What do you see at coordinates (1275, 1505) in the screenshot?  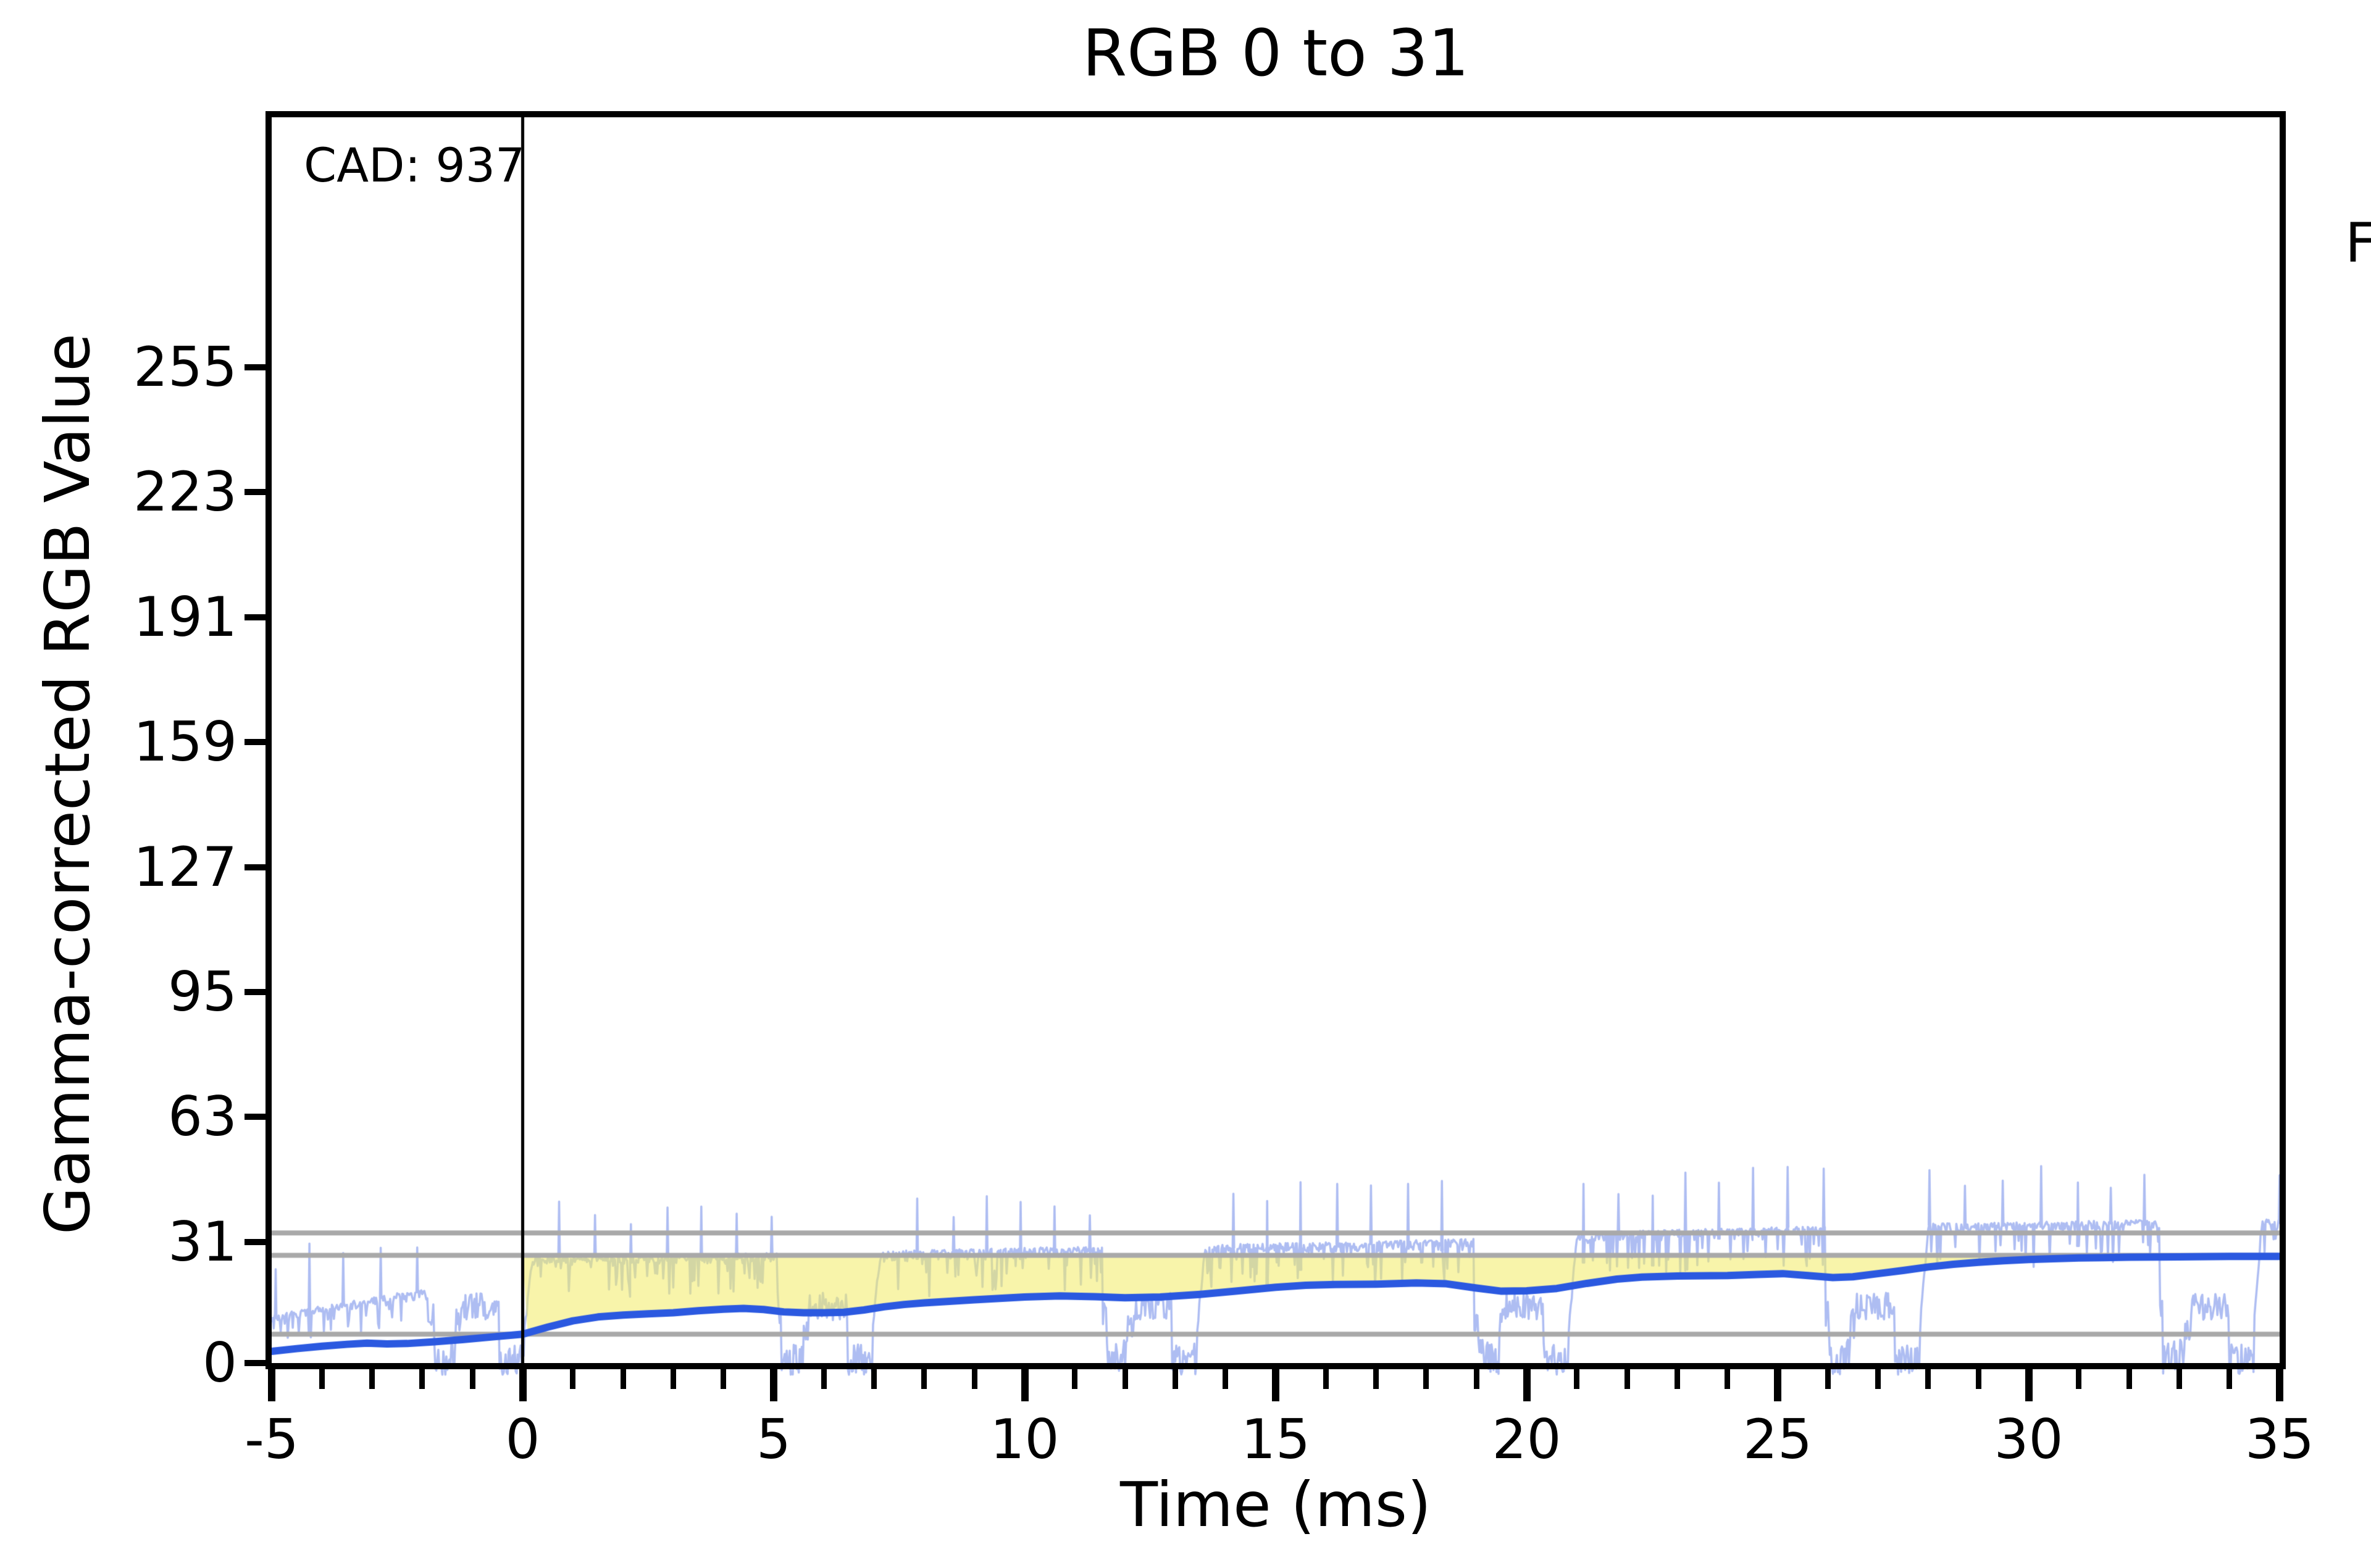 I see `x-axis-label: Time (ms)` at bounding box center [1275, 1505].